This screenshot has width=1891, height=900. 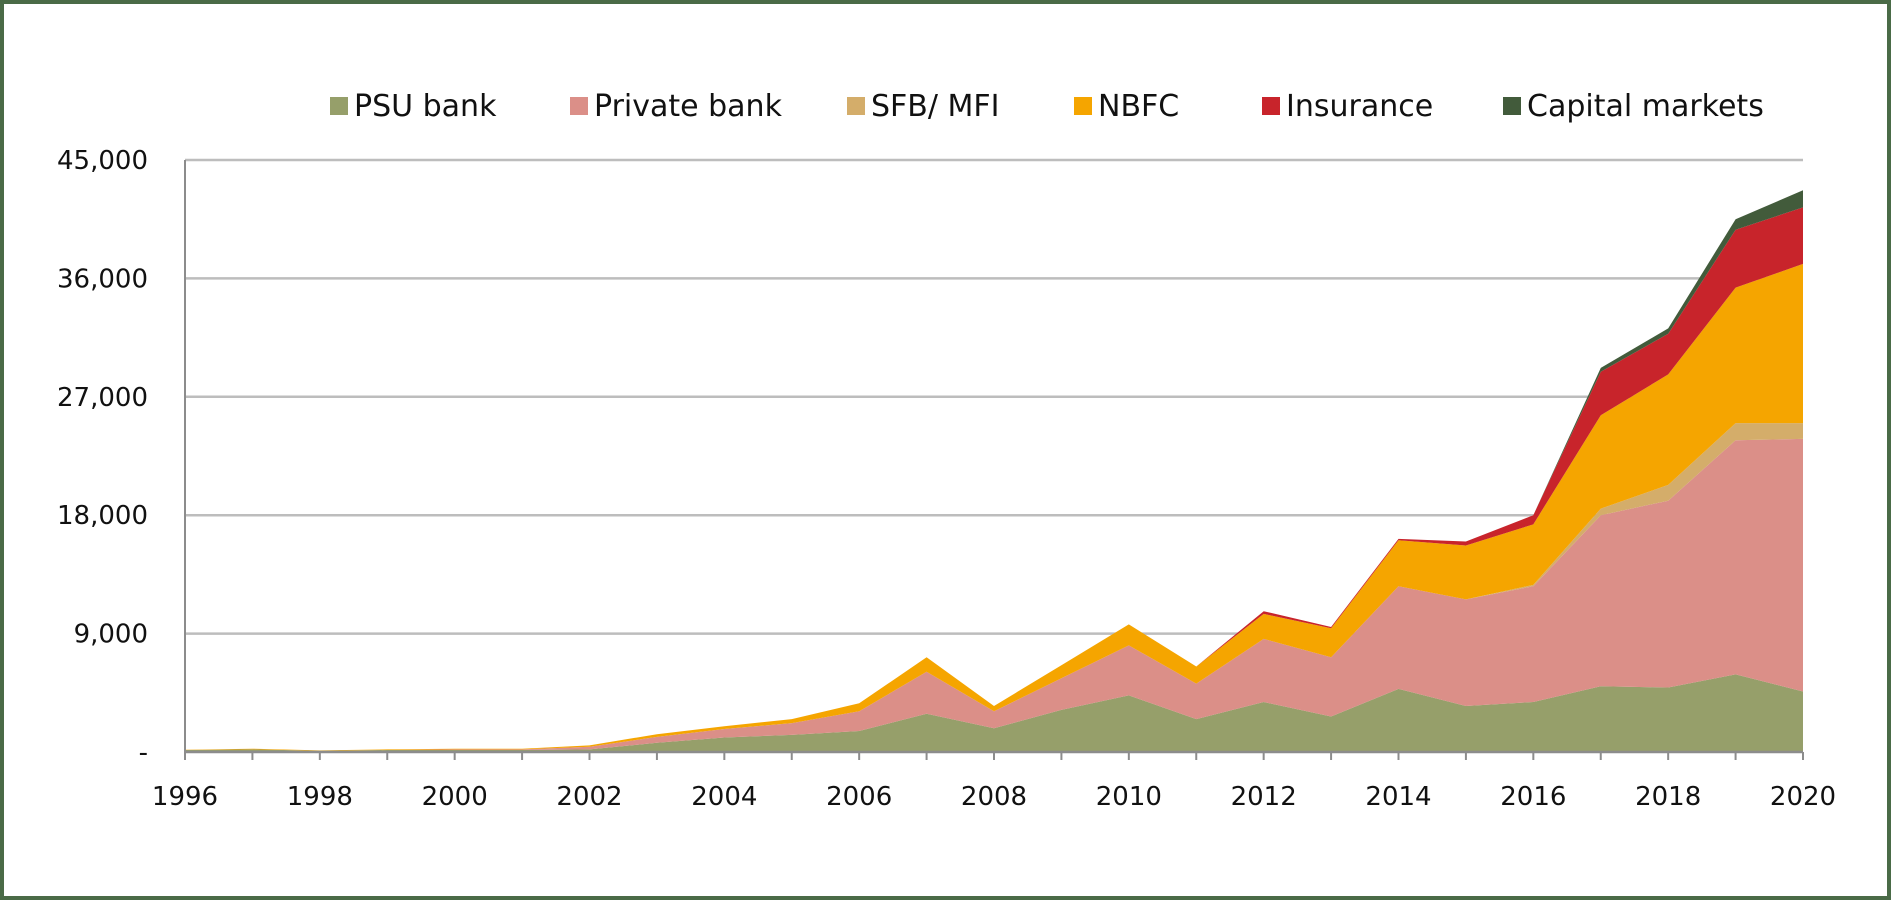 What do you see at coordinates (1668, 797) in the screenshot?
I see `x-tick-label: 2018` at bounding box center [1668, 797].